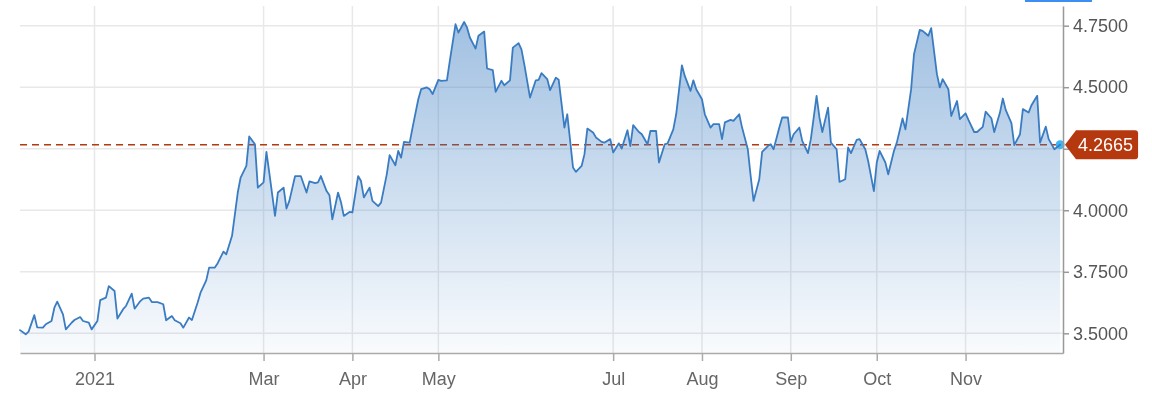 Image resolution: width=1152 pixels, height=405 pixels. What do you see at coordinates (438, 378) in the screenshot?
I see `x-tick-label: May` at bounding box center [438, 378].